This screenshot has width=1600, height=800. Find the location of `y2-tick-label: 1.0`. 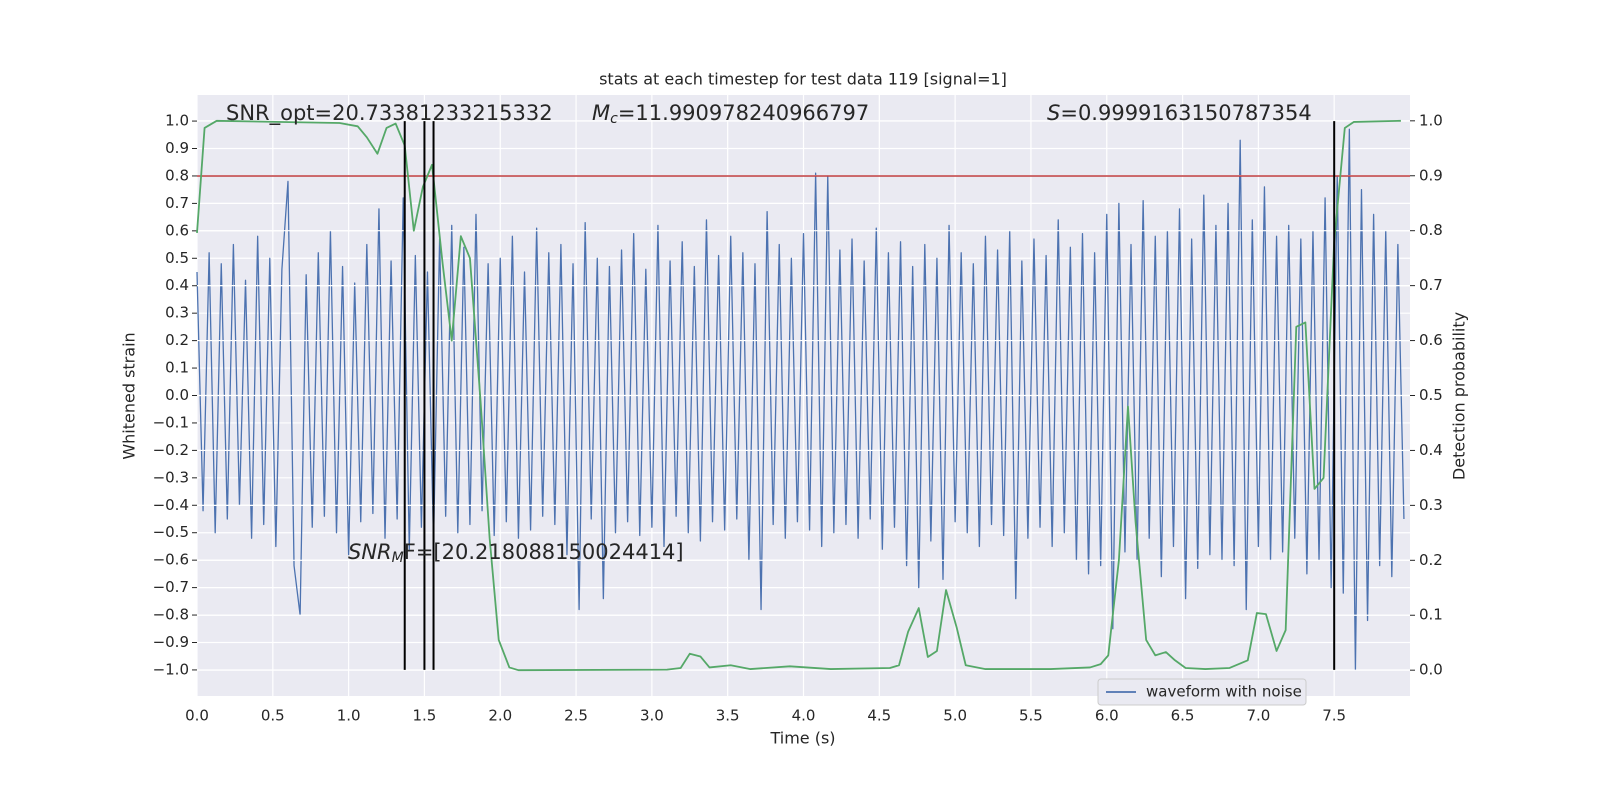

y2-tick-label: 1.0 is located at coordinates (1431, 120).